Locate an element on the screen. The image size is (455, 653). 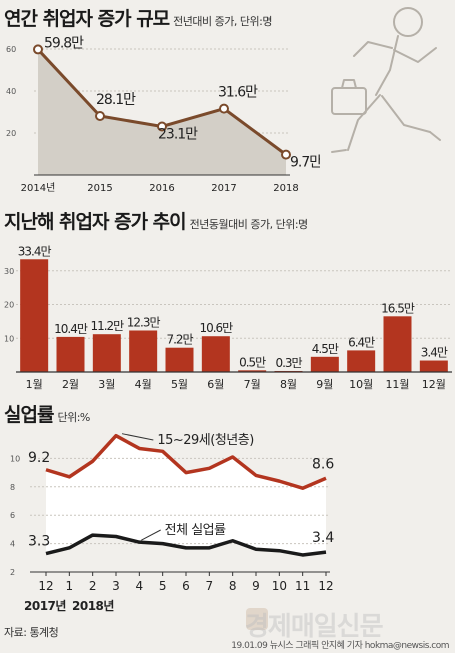
y-tick-label: 4 is located at coordinates (12, 544).